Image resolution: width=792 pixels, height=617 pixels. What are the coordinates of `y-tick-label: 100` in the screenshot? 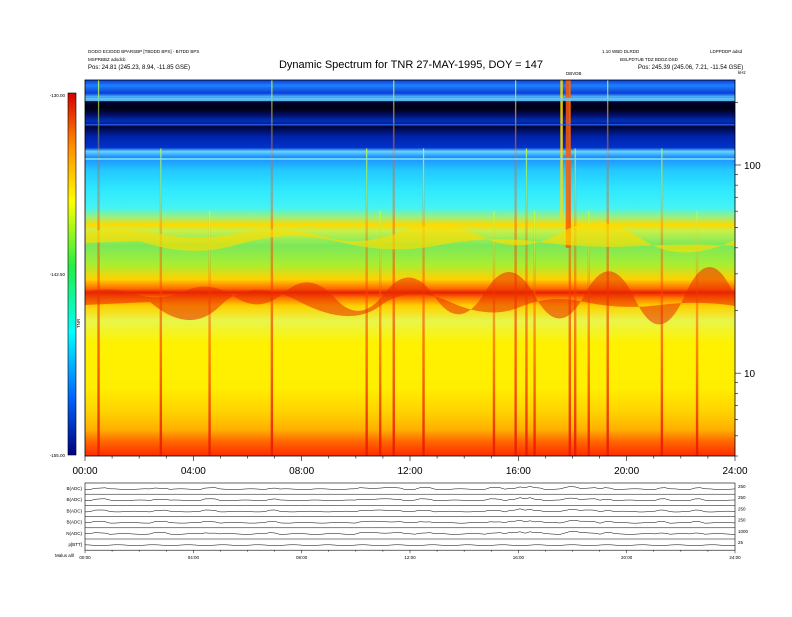 It's located at (752, 166).